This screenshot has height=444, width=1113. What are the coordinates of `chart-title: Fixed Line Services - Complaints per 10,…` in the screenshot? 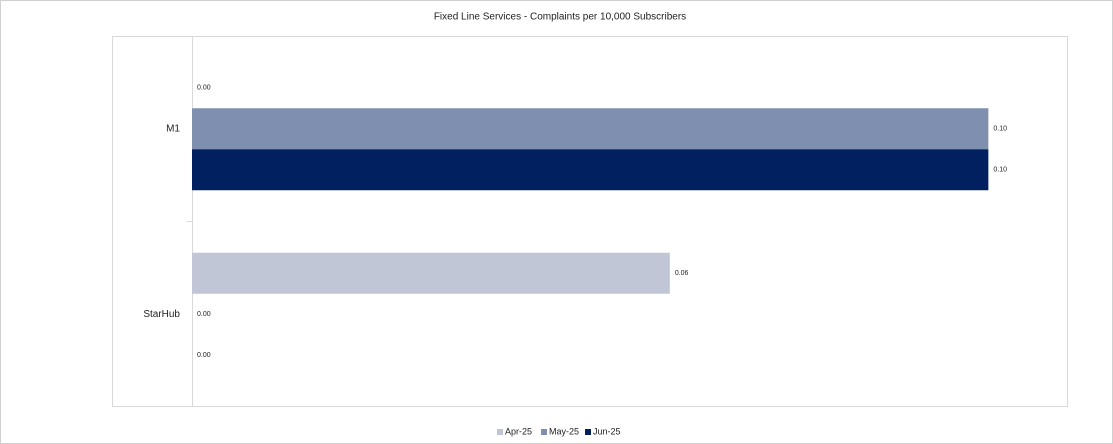 It's located at (560, 17).